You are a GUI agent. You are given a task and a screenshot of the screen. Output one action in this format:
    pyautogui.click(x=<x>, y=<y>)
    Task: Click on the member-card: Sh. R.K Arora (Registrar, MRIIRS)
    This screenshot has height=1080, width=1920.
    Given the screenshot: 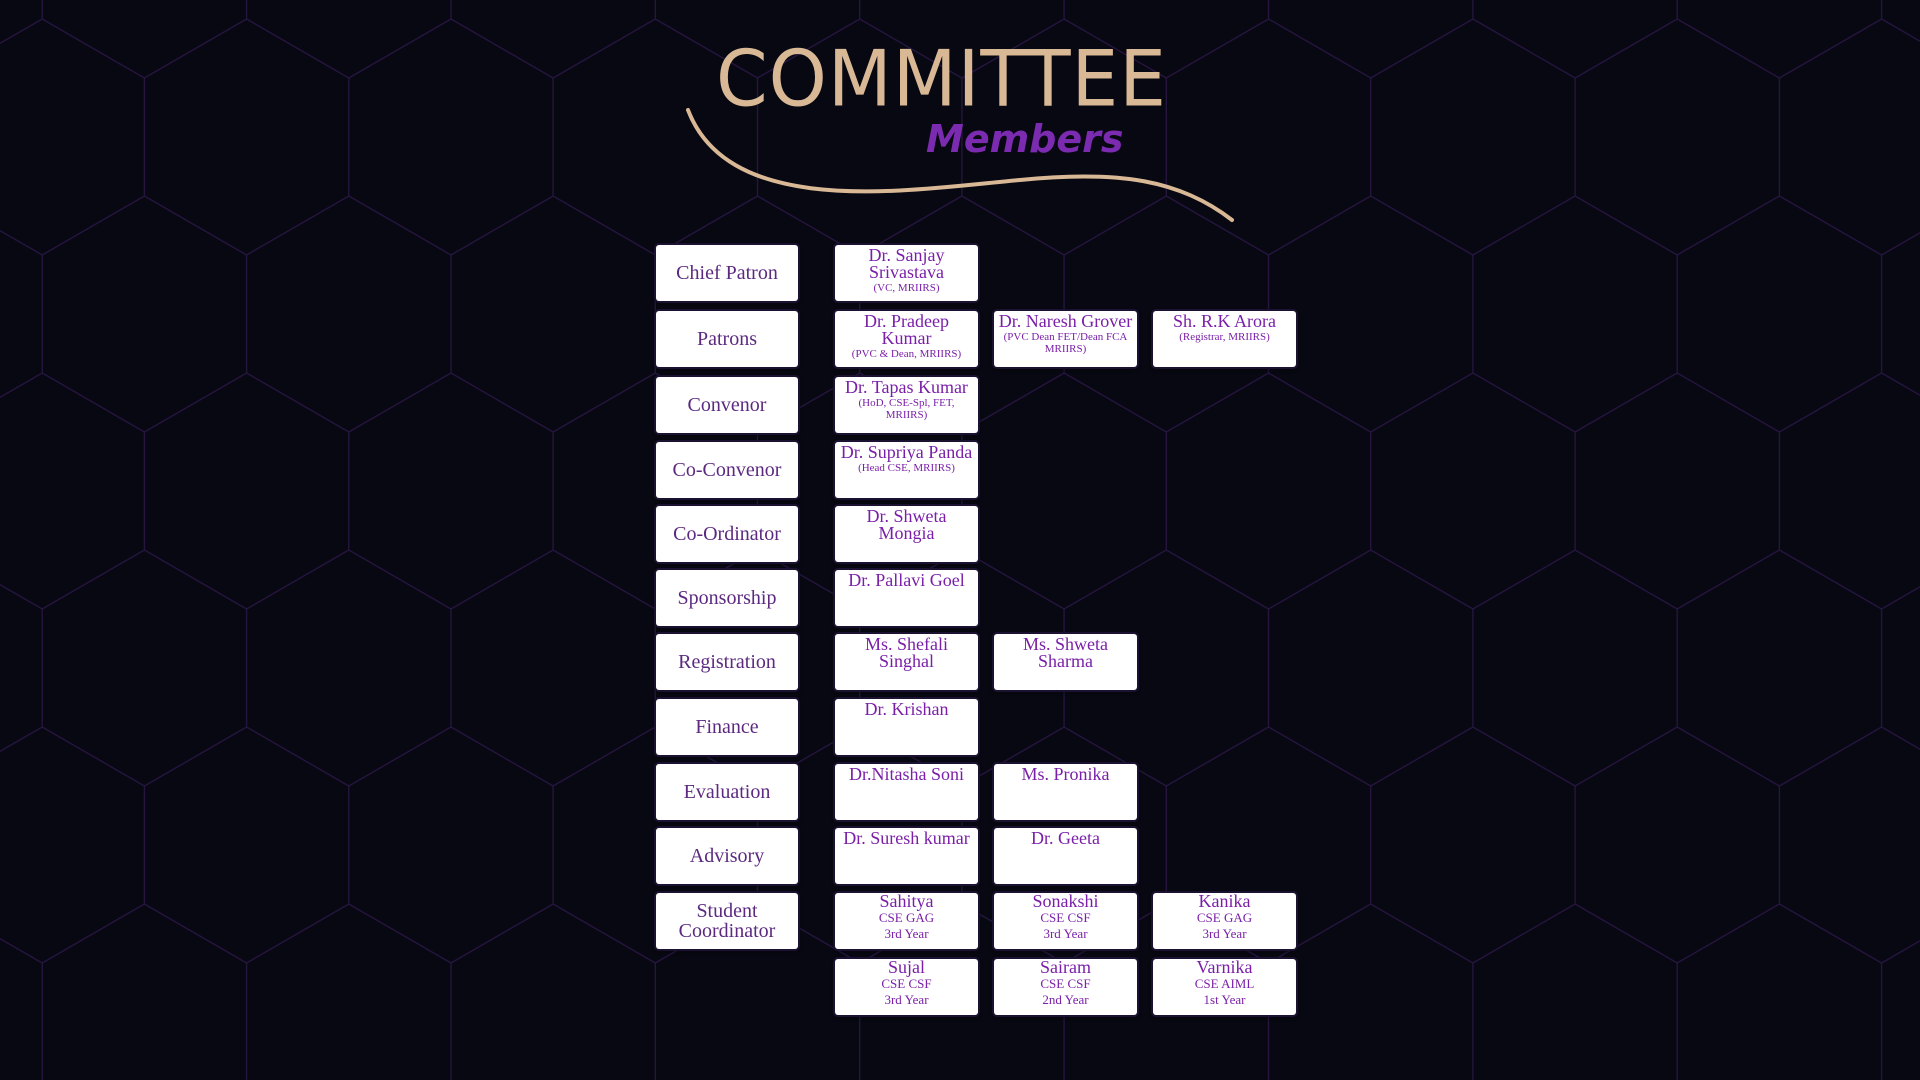 What is the action you would take?
    pyautogui.click(x=1224, y=339)
    